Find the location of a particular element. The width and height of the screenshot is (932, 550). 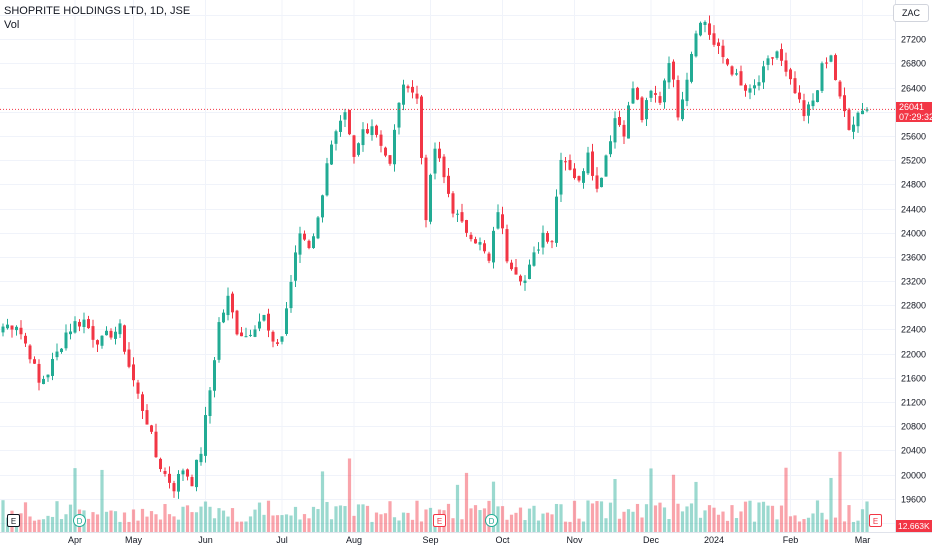

volume-legend: Vol is located at coordinates (12, 25).